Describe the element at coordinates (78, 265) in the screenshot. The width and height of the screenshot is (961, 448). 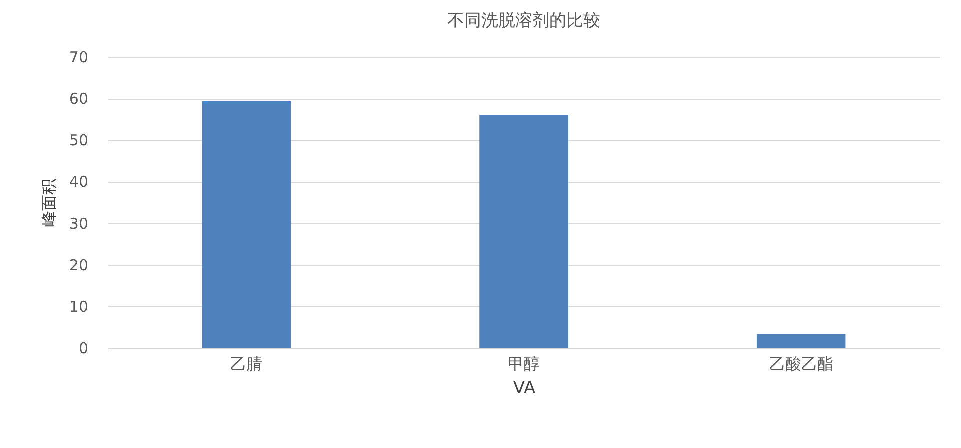
I see `y-tick-label: 20` at that location.